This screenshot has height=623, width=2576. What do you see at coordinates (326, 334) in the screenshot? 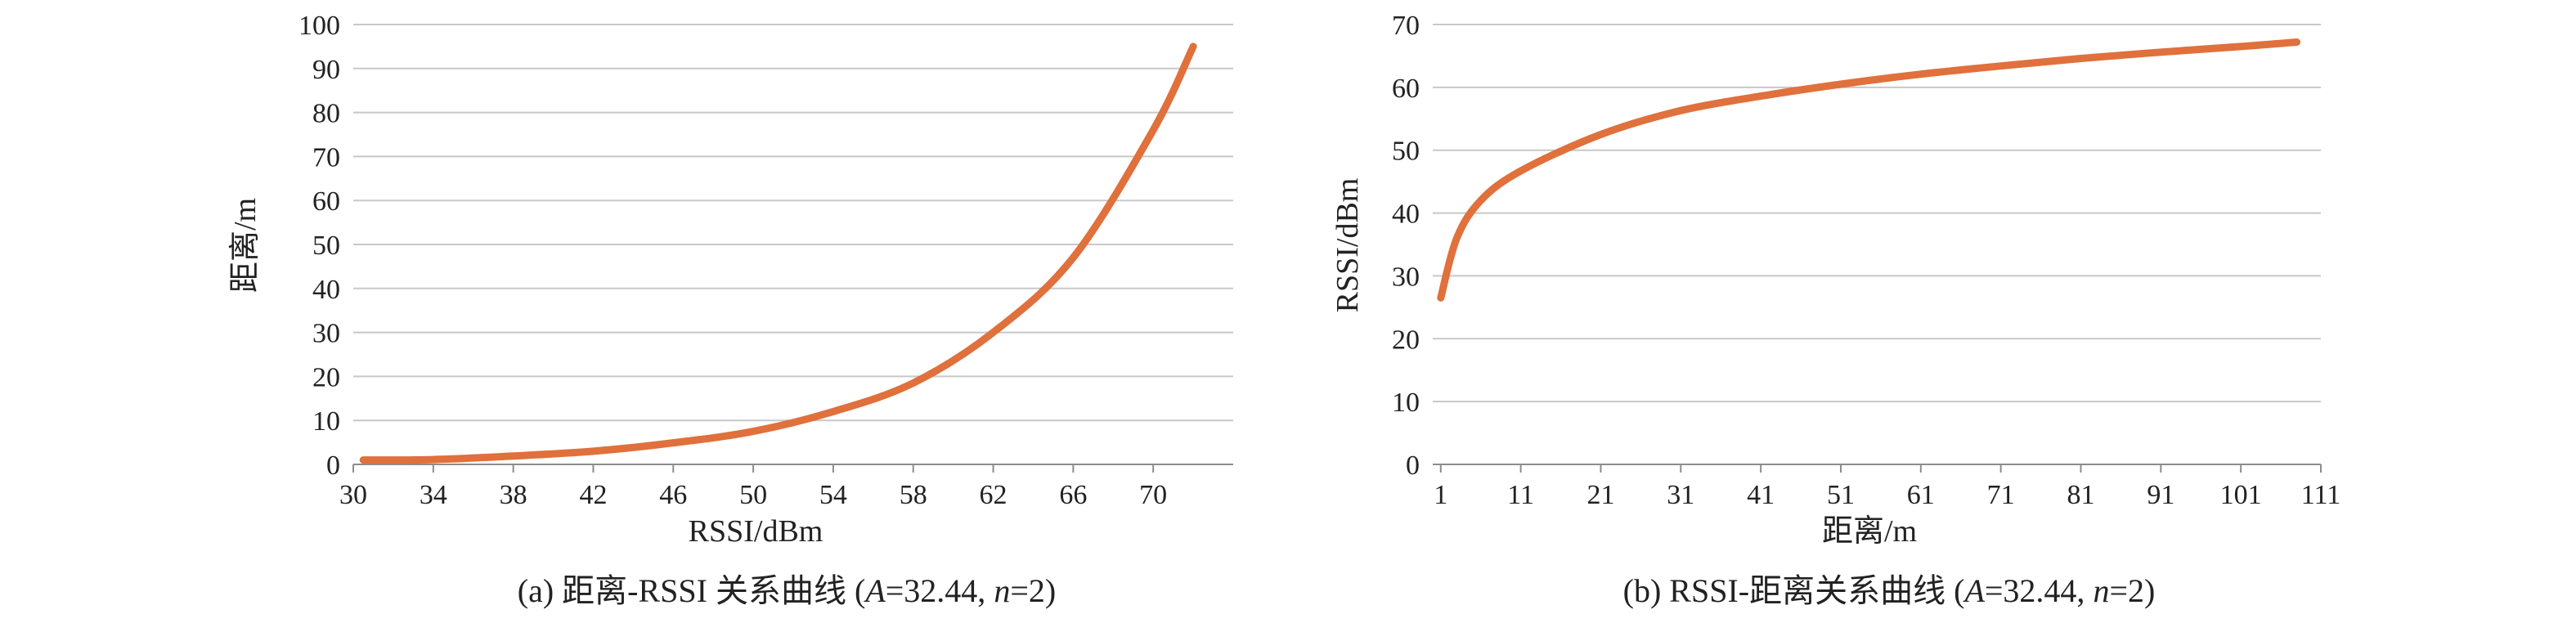
I see `chart-a-y-tick-label: 30` at bounding box center [326, 334].